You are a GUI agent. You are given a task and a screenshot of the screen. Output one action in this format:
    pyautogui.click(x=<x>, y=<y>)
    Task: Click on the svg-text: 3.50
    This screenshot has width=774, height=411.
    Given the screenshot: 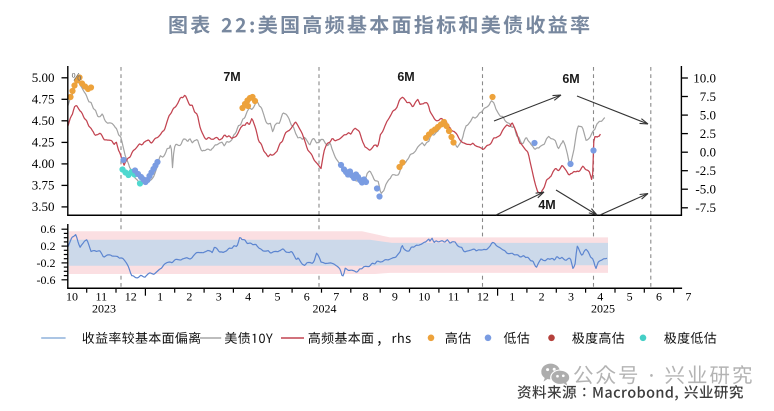 What is the action you would take?
    pyautogui.click(x=43, y=206)
    